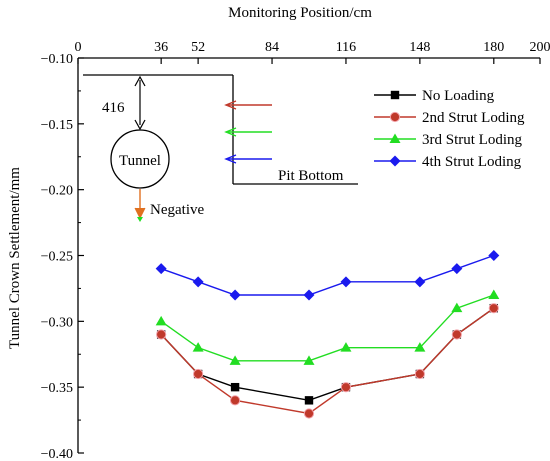 The image size is (550, 461). What do you see at coordinates (272, 47) in the screenshot?
I see `x-tick-label: 84` at bounding box center [272, 47].